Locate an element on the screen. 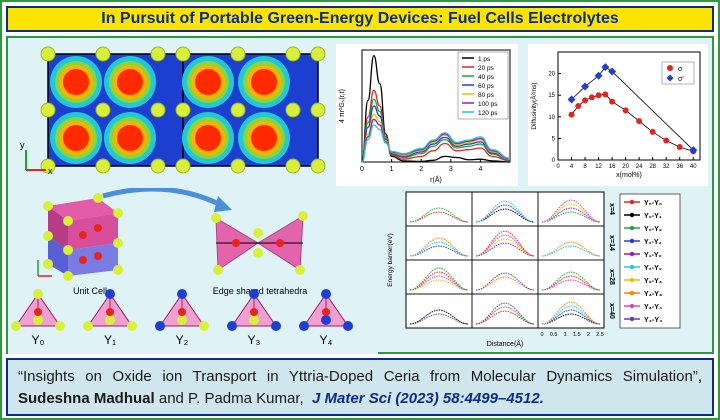 The height and width of the screenshot is (420, 720). legend-entry: 20 ps is located at coordinates (486, 68).